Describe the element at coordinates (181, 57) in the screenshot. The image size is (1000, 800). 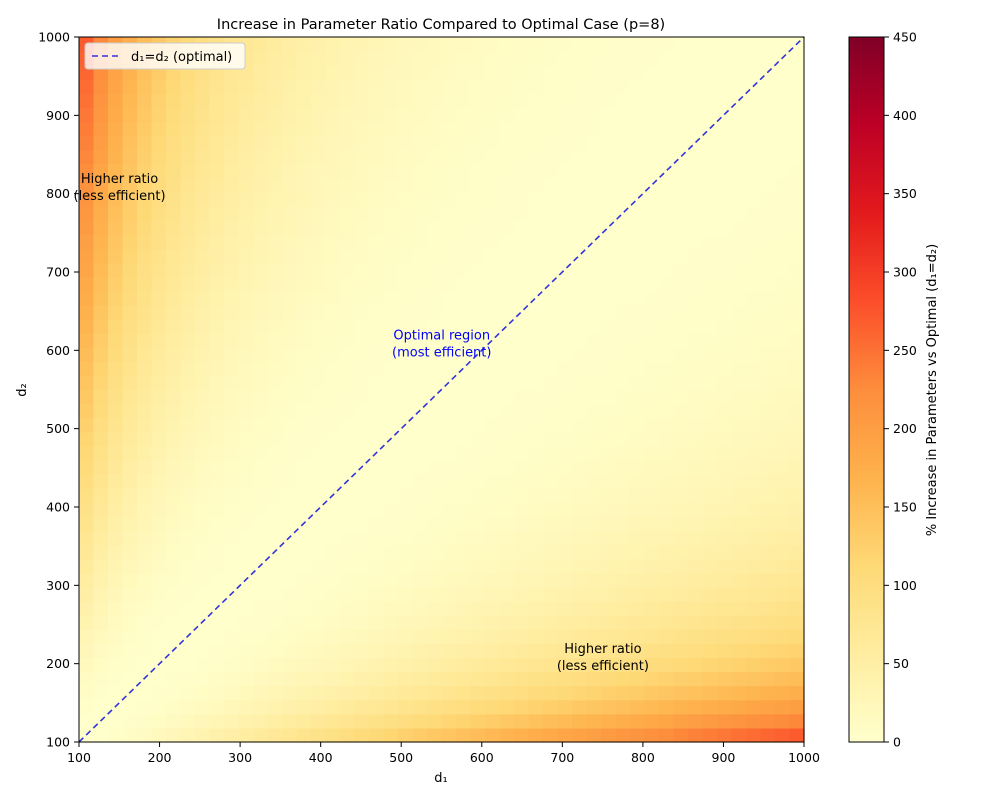
I see `legend-label: d₁=d₂ (optimal)` at that location.